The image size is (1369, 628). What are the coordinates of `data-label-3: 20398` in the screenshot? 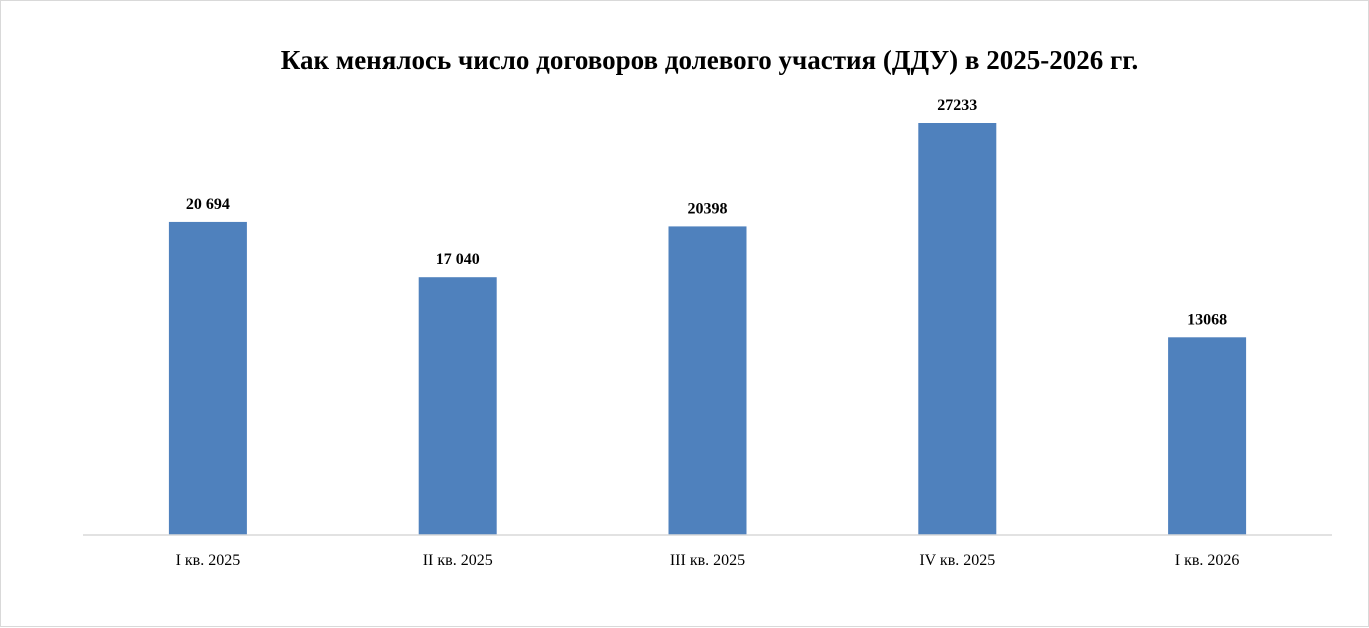 It's located at (708, 208).